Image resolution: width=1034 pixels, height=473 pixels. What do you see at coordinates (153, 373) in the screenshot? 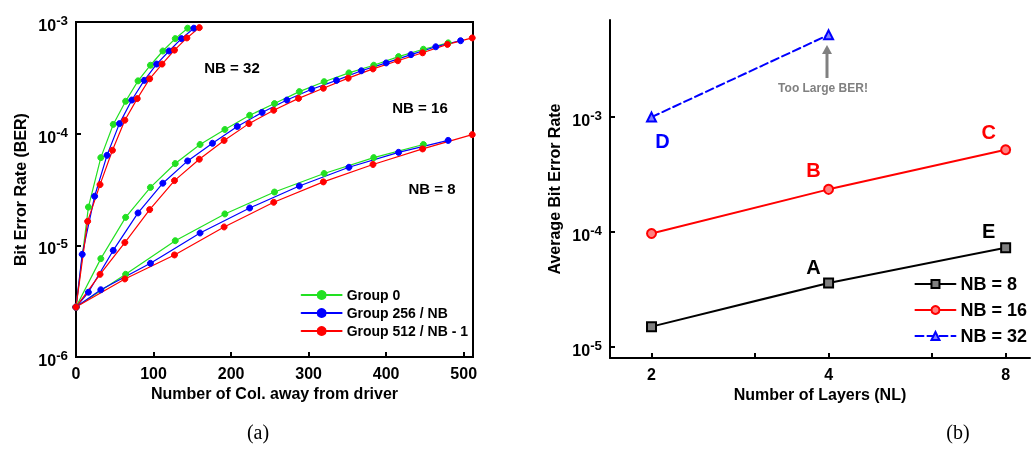
I see `x-tick-label: 100` at bounding box center [153, 373].